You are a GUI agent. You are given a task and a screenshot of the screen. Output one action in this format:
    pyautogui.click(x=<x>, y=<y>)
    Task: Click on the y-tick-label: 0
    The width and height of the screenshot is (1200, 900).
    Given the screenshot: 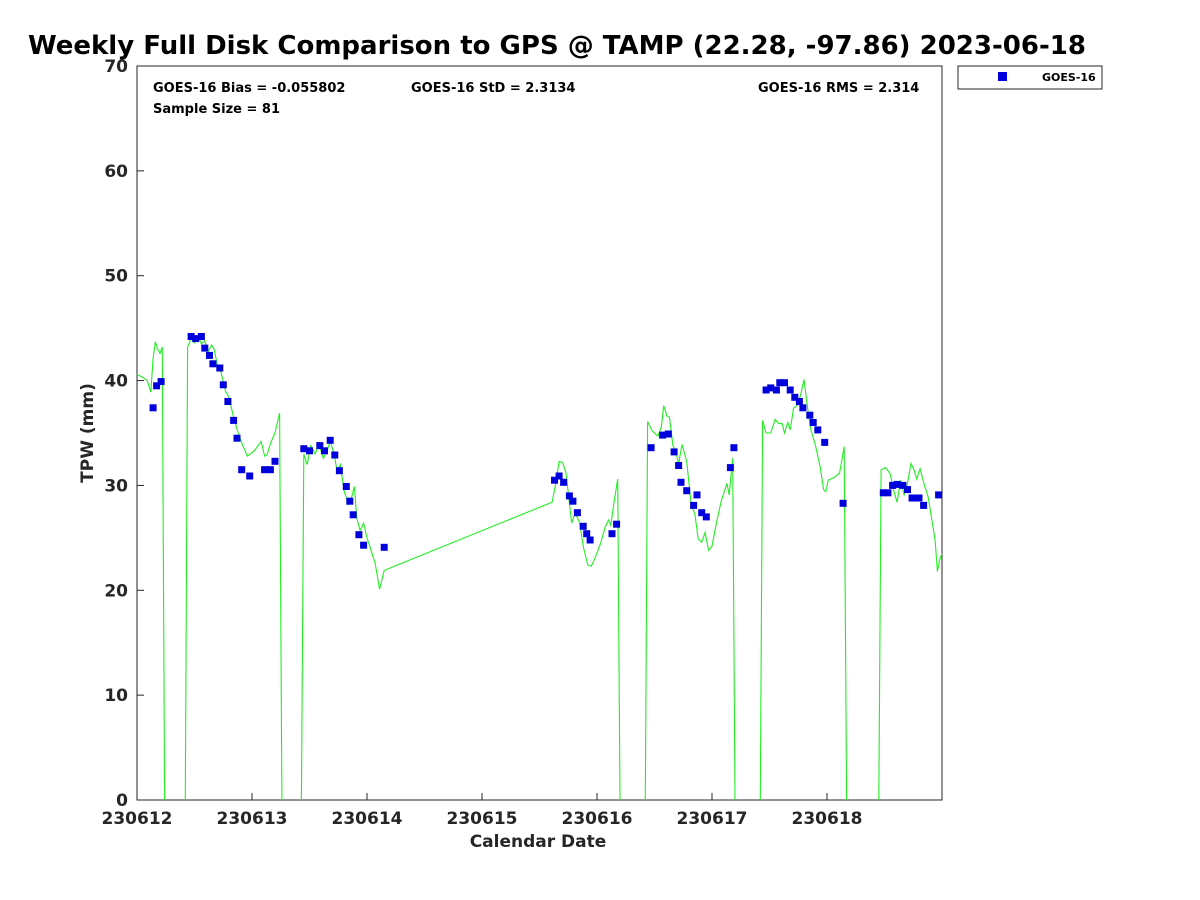 What is the action you would take?
    pyautogui.click(x=122, y=801)
    